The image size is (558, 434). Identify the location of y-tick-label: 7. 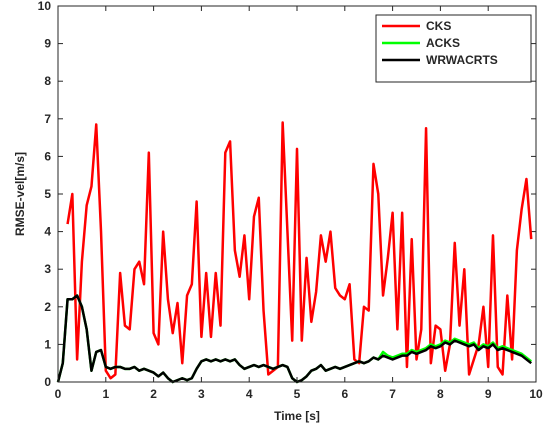
(47, 119).